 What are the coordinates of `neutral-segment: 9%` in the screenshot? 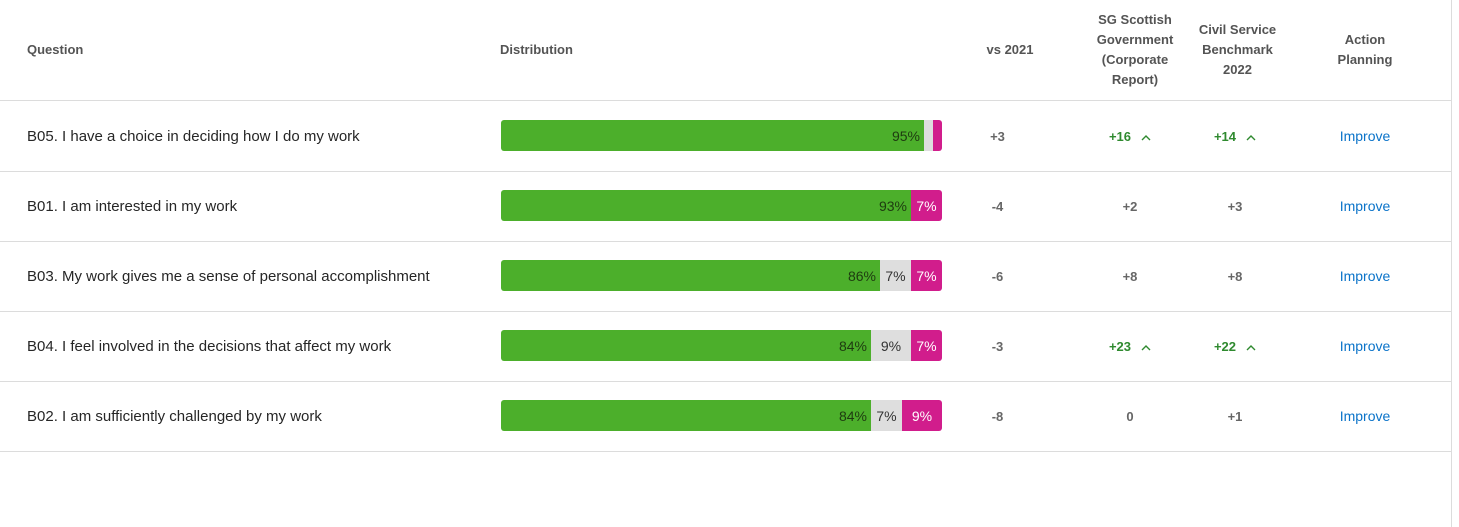 It's located at (891, 345).